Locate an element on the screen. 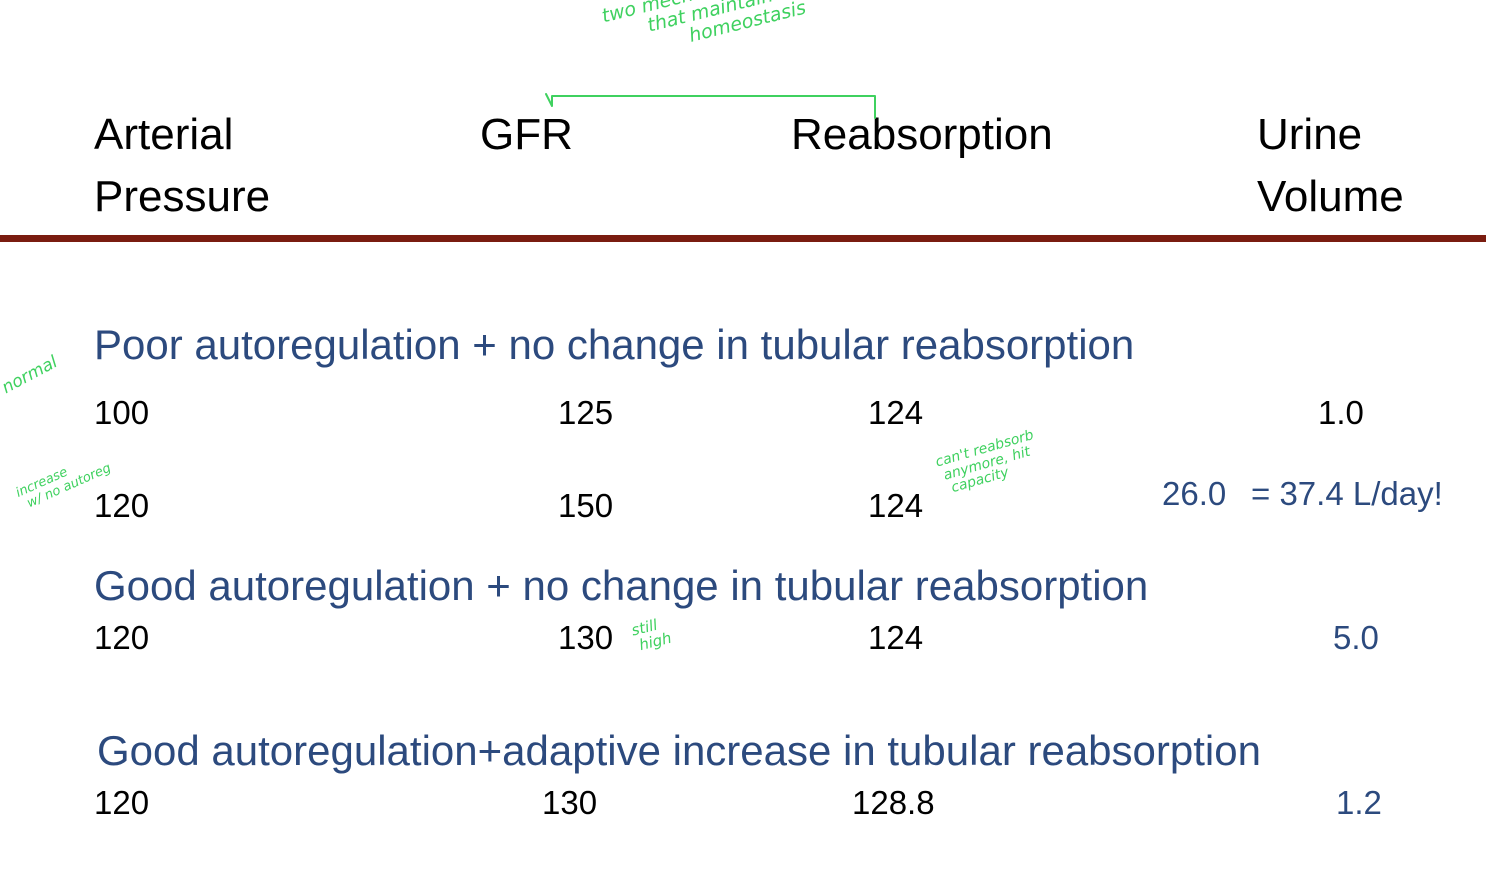 The width and height of the screenshot is (1486, 874). header-urine-line1: Urine is located at coordinates (1310, 134).